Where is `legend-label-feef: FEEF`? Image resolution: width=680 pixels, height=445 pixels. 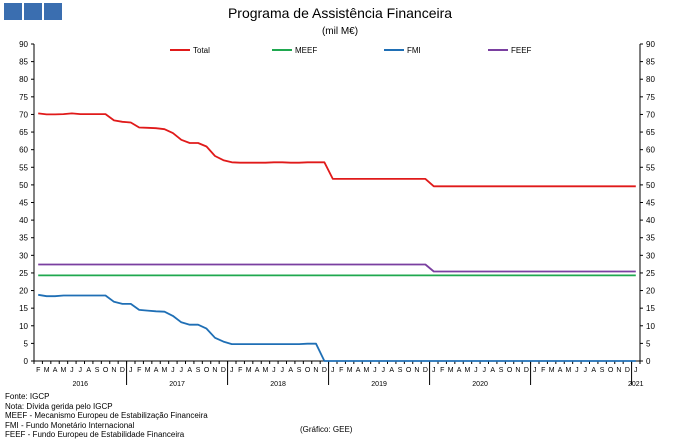
legend-label-feef: FEEF is located at coordinates (521, 50).